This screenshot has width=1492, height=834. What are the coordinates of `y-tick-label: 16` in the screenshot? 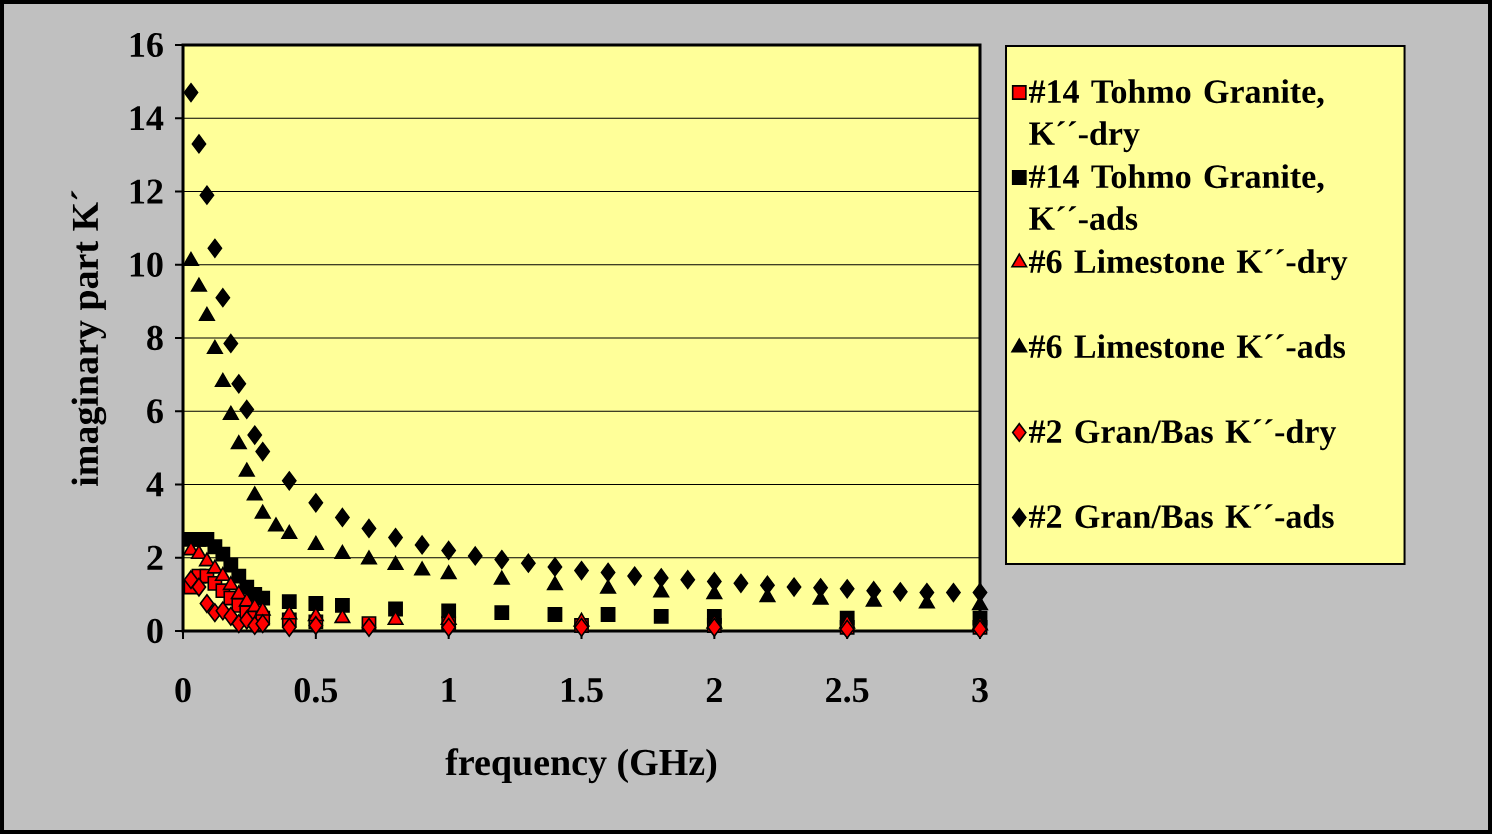 It's located at (146, 45).